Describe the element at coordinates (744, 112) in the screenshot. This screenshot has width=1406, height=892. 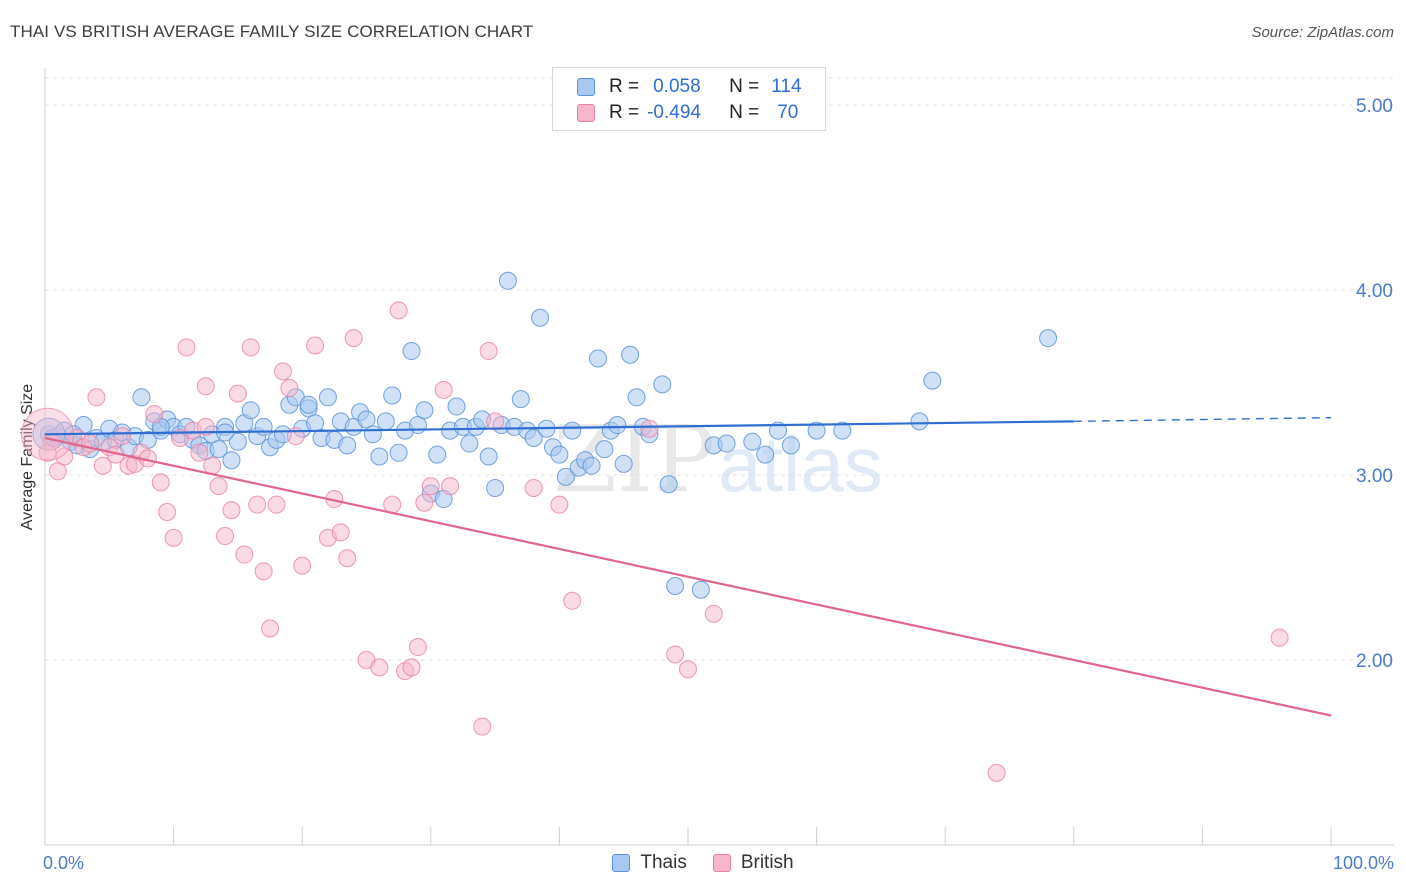
I see `british-n-label: N =` at that location.